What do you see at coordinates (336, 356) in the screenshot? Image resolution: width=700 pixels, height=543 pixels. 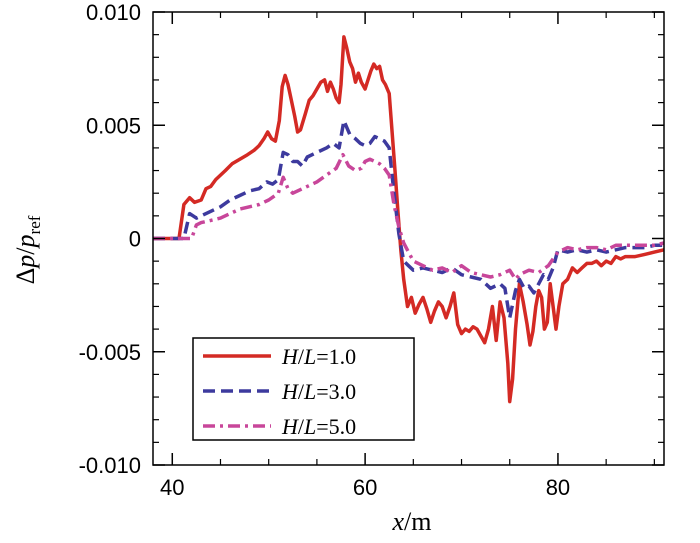 I see `legend-value: =1.0` at bounding box center [336, 356].